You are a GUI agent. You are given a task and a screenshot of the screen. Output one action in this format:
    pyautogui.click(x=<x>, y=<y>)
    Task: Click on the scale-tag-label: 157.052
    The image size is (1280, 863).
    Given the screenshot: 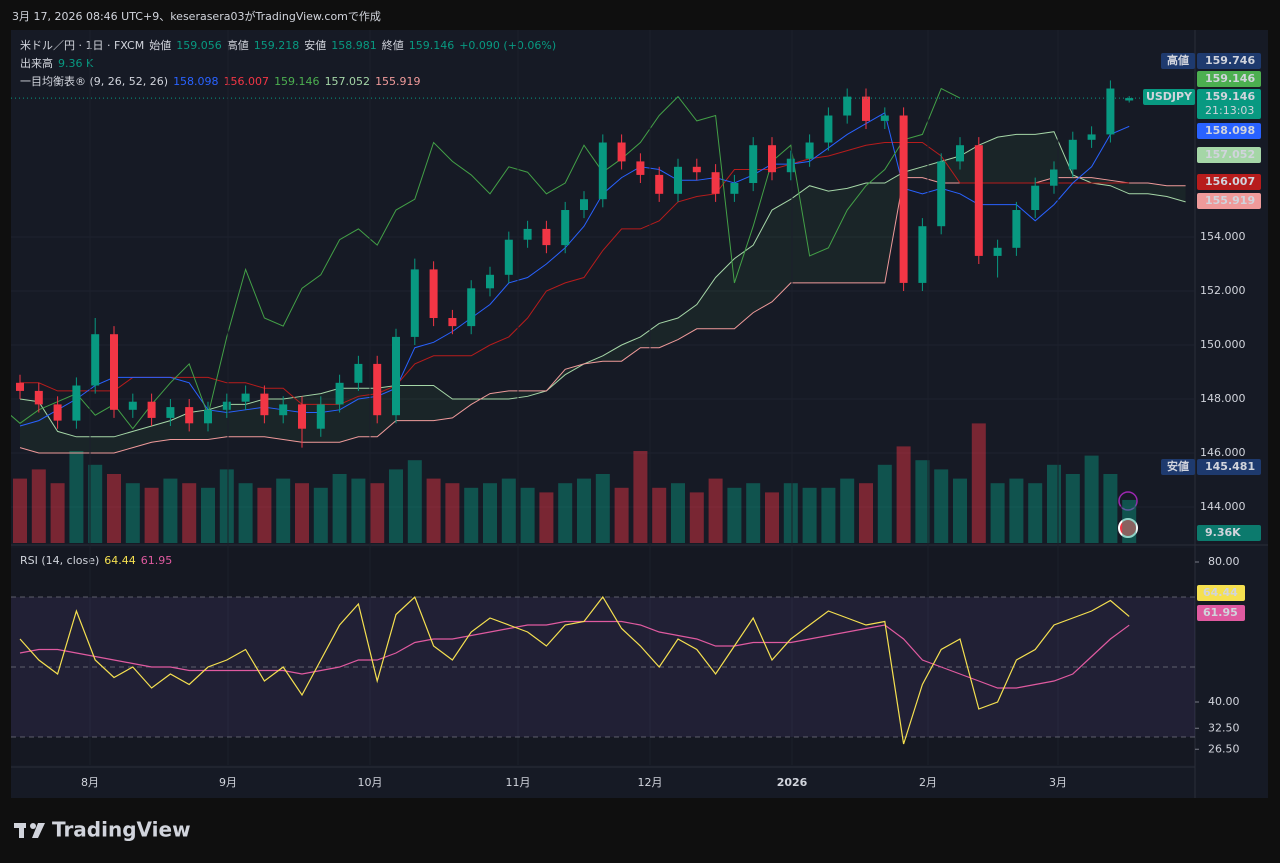 What is the action you would take?
    pyautogui.click(x=1230, y=154)
    